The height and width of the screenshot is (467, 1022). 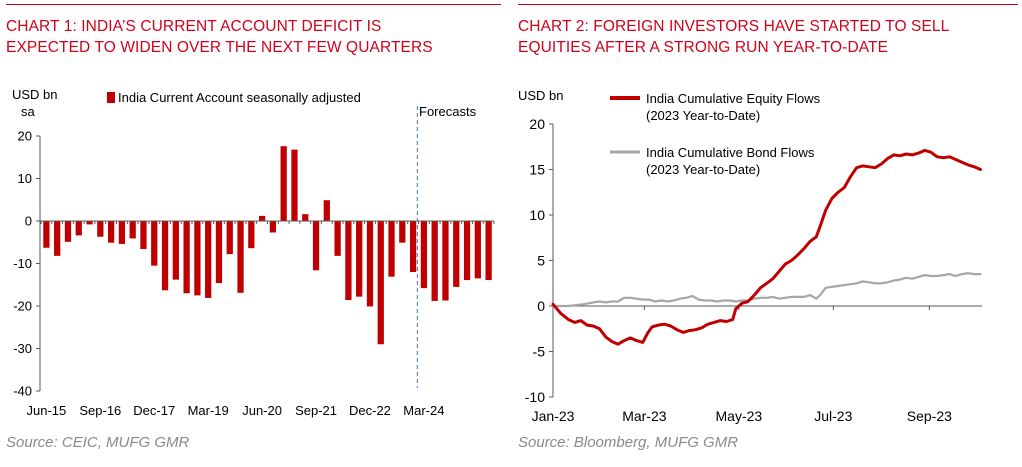 I want to click on y-axis: 20 15 10 5 0 -5 -10, so click(x=539, y=260).